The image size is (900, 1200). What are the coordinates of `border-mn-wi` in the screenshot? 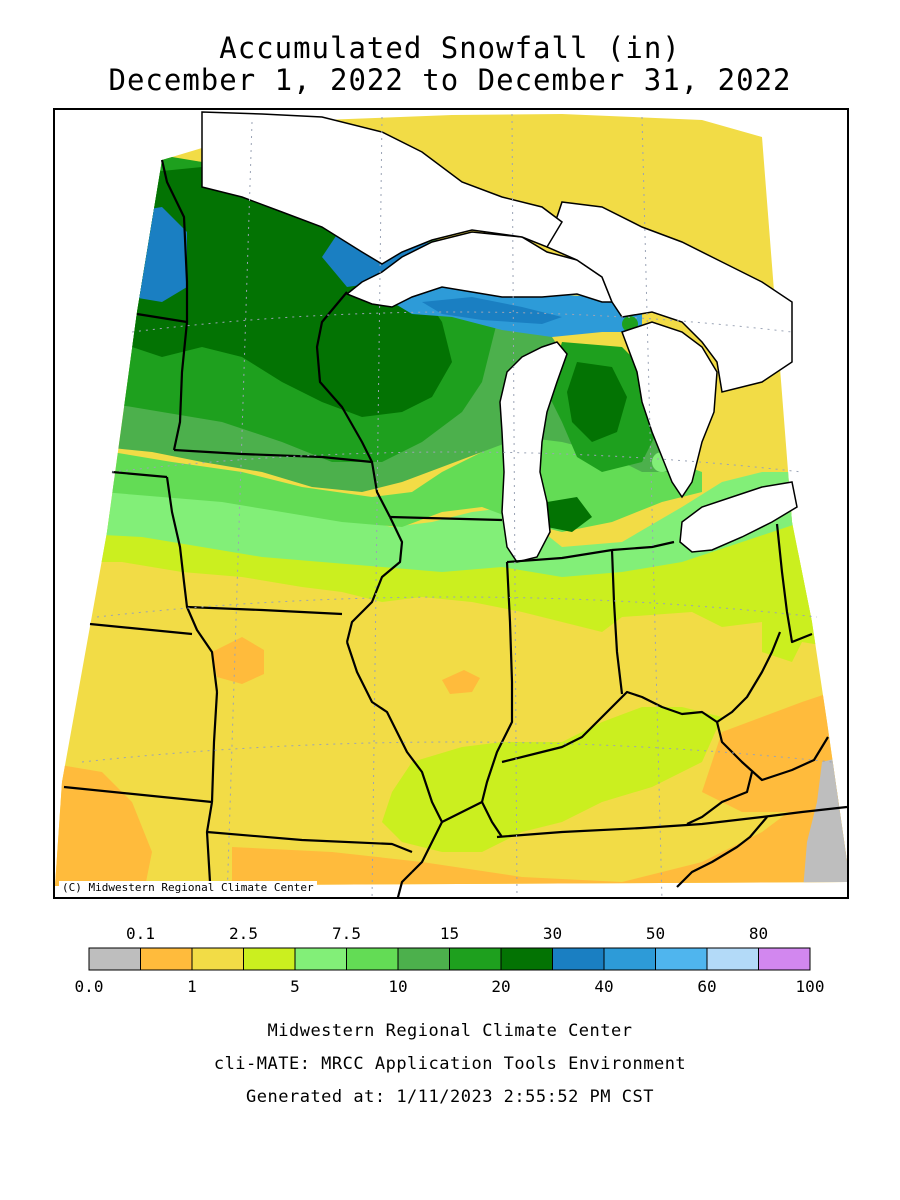 It's located at (353, 404).